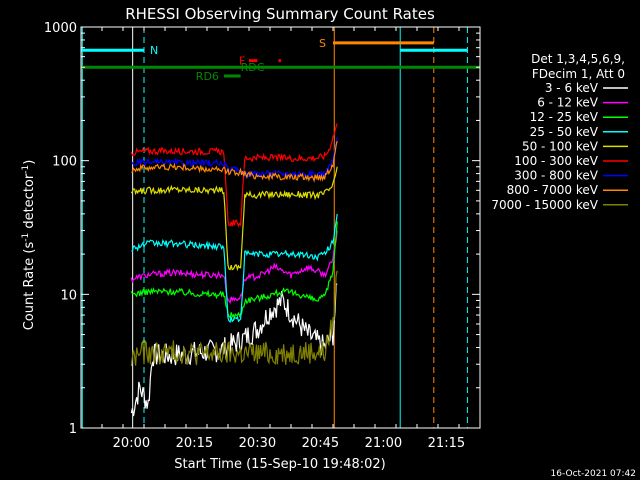 The width and height of the screenshot is (640, 480). What do you see at coordinates (257, 443) in the screenshot?
I see `x-tick-label-2: 20:30` at bounding box center [257, 443].